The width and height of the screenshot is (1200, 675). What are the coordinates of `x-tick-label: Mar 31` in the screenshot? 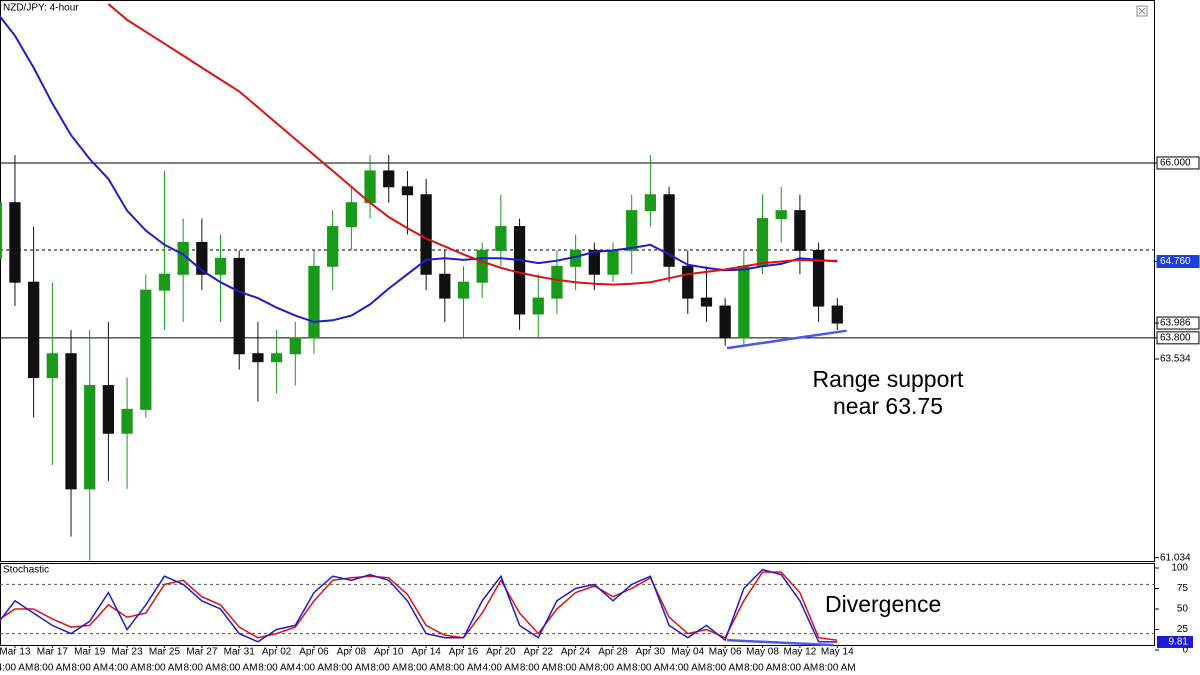 It's located at (240, 652).